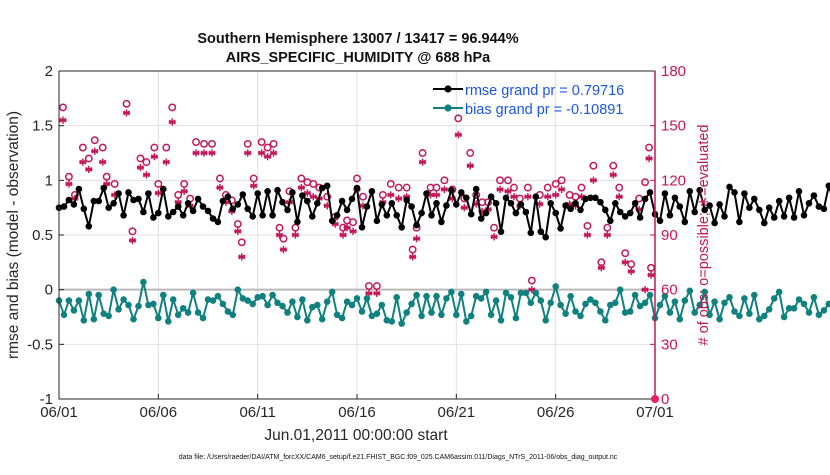 The width and height of the screenshot is (830, 475). I want to click on x-tick-label: 06/16, so click(357, 412).